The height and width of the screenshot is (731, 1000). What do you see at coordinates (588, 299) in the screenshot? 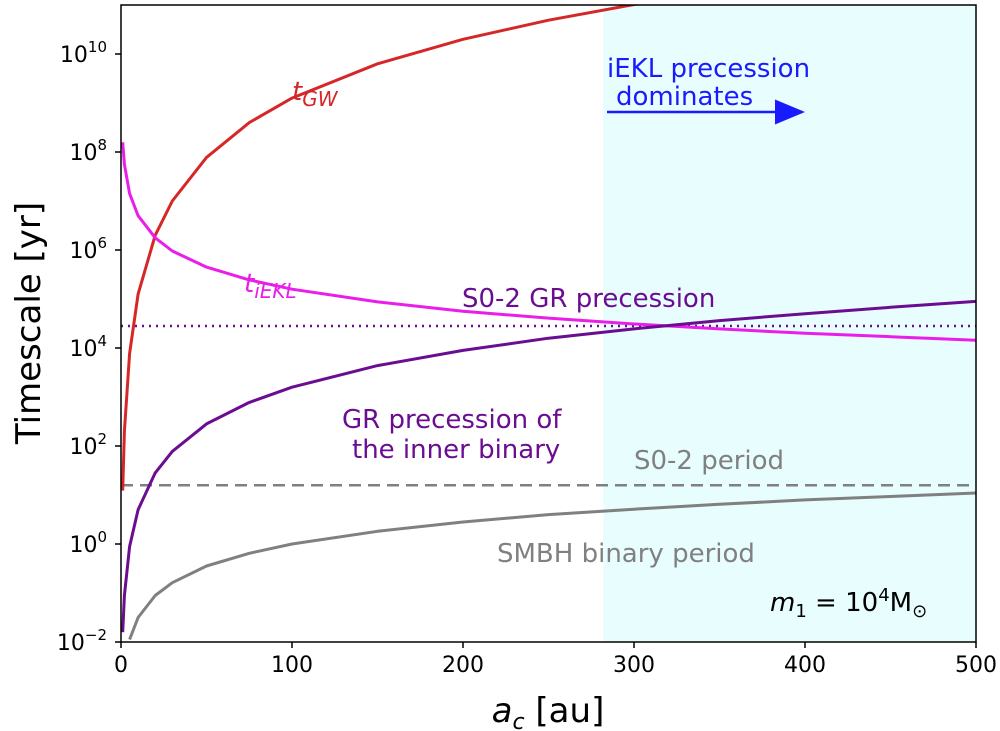
I see `s02-gr-precession-label: S0-2 GR precession` at bounding box center [588, 299].